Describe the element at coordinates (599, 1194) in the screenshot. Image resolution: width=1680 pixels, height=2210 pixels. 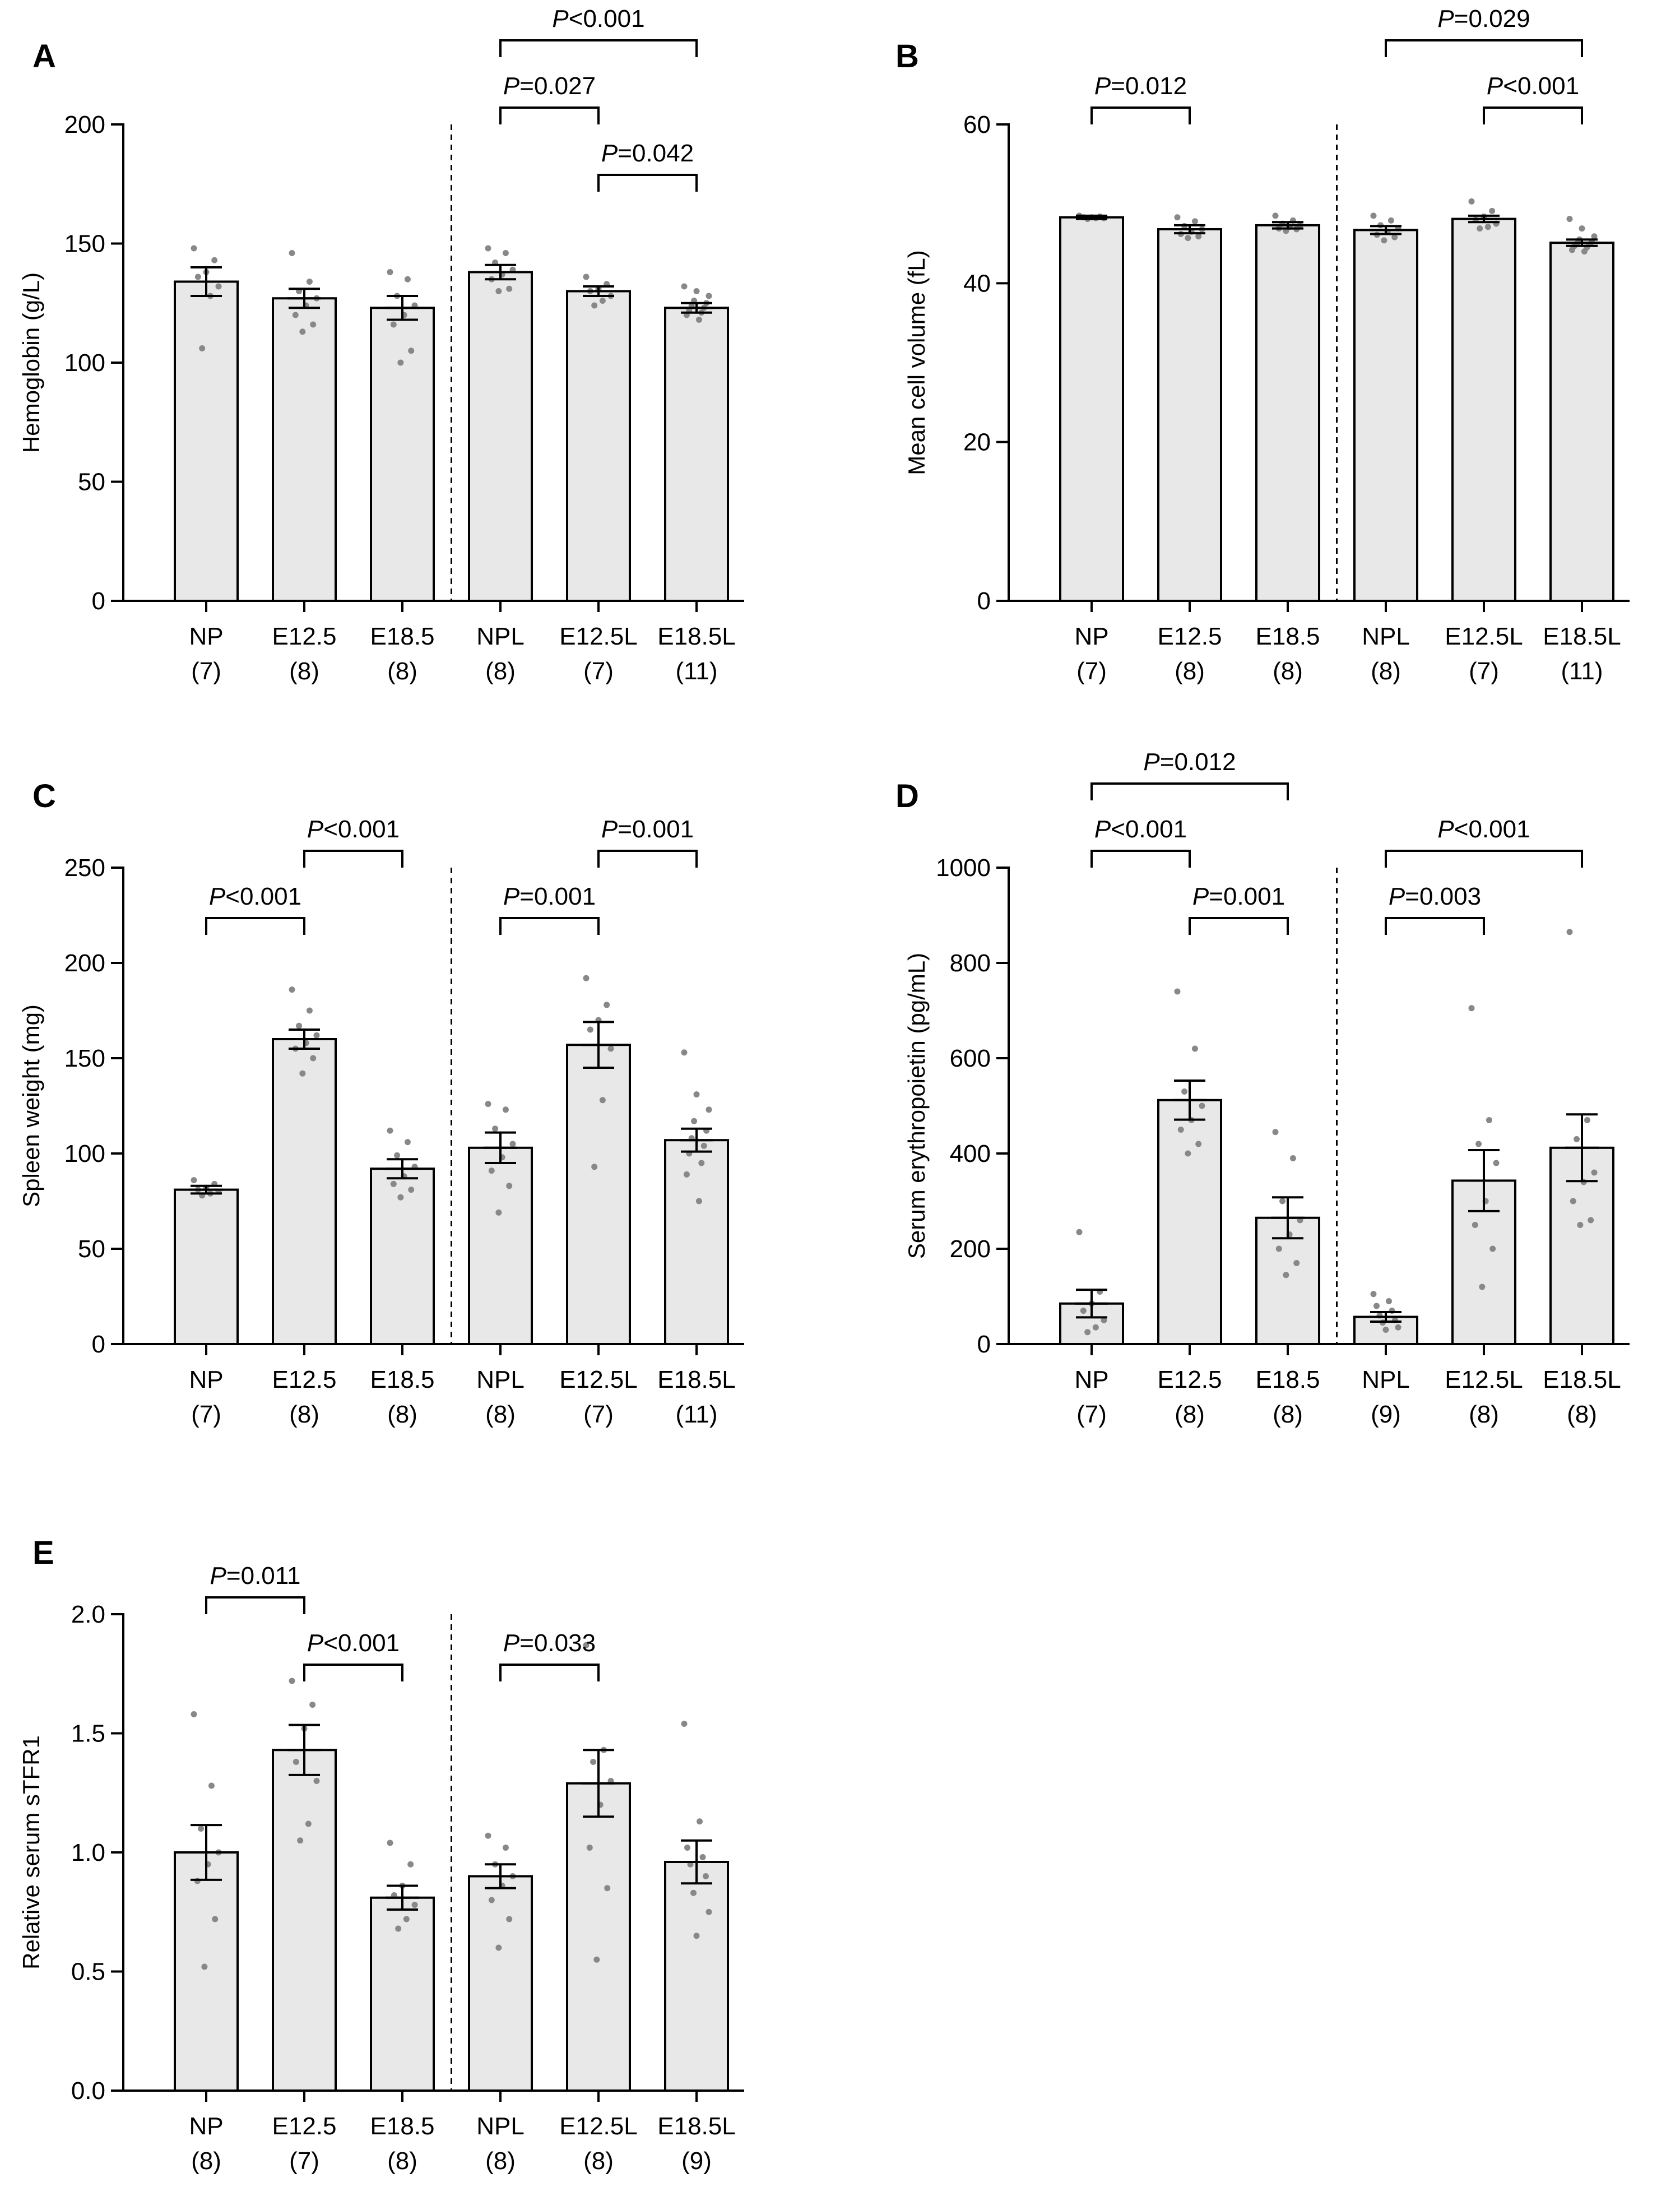
I see `bar-E12.5L` at that location.